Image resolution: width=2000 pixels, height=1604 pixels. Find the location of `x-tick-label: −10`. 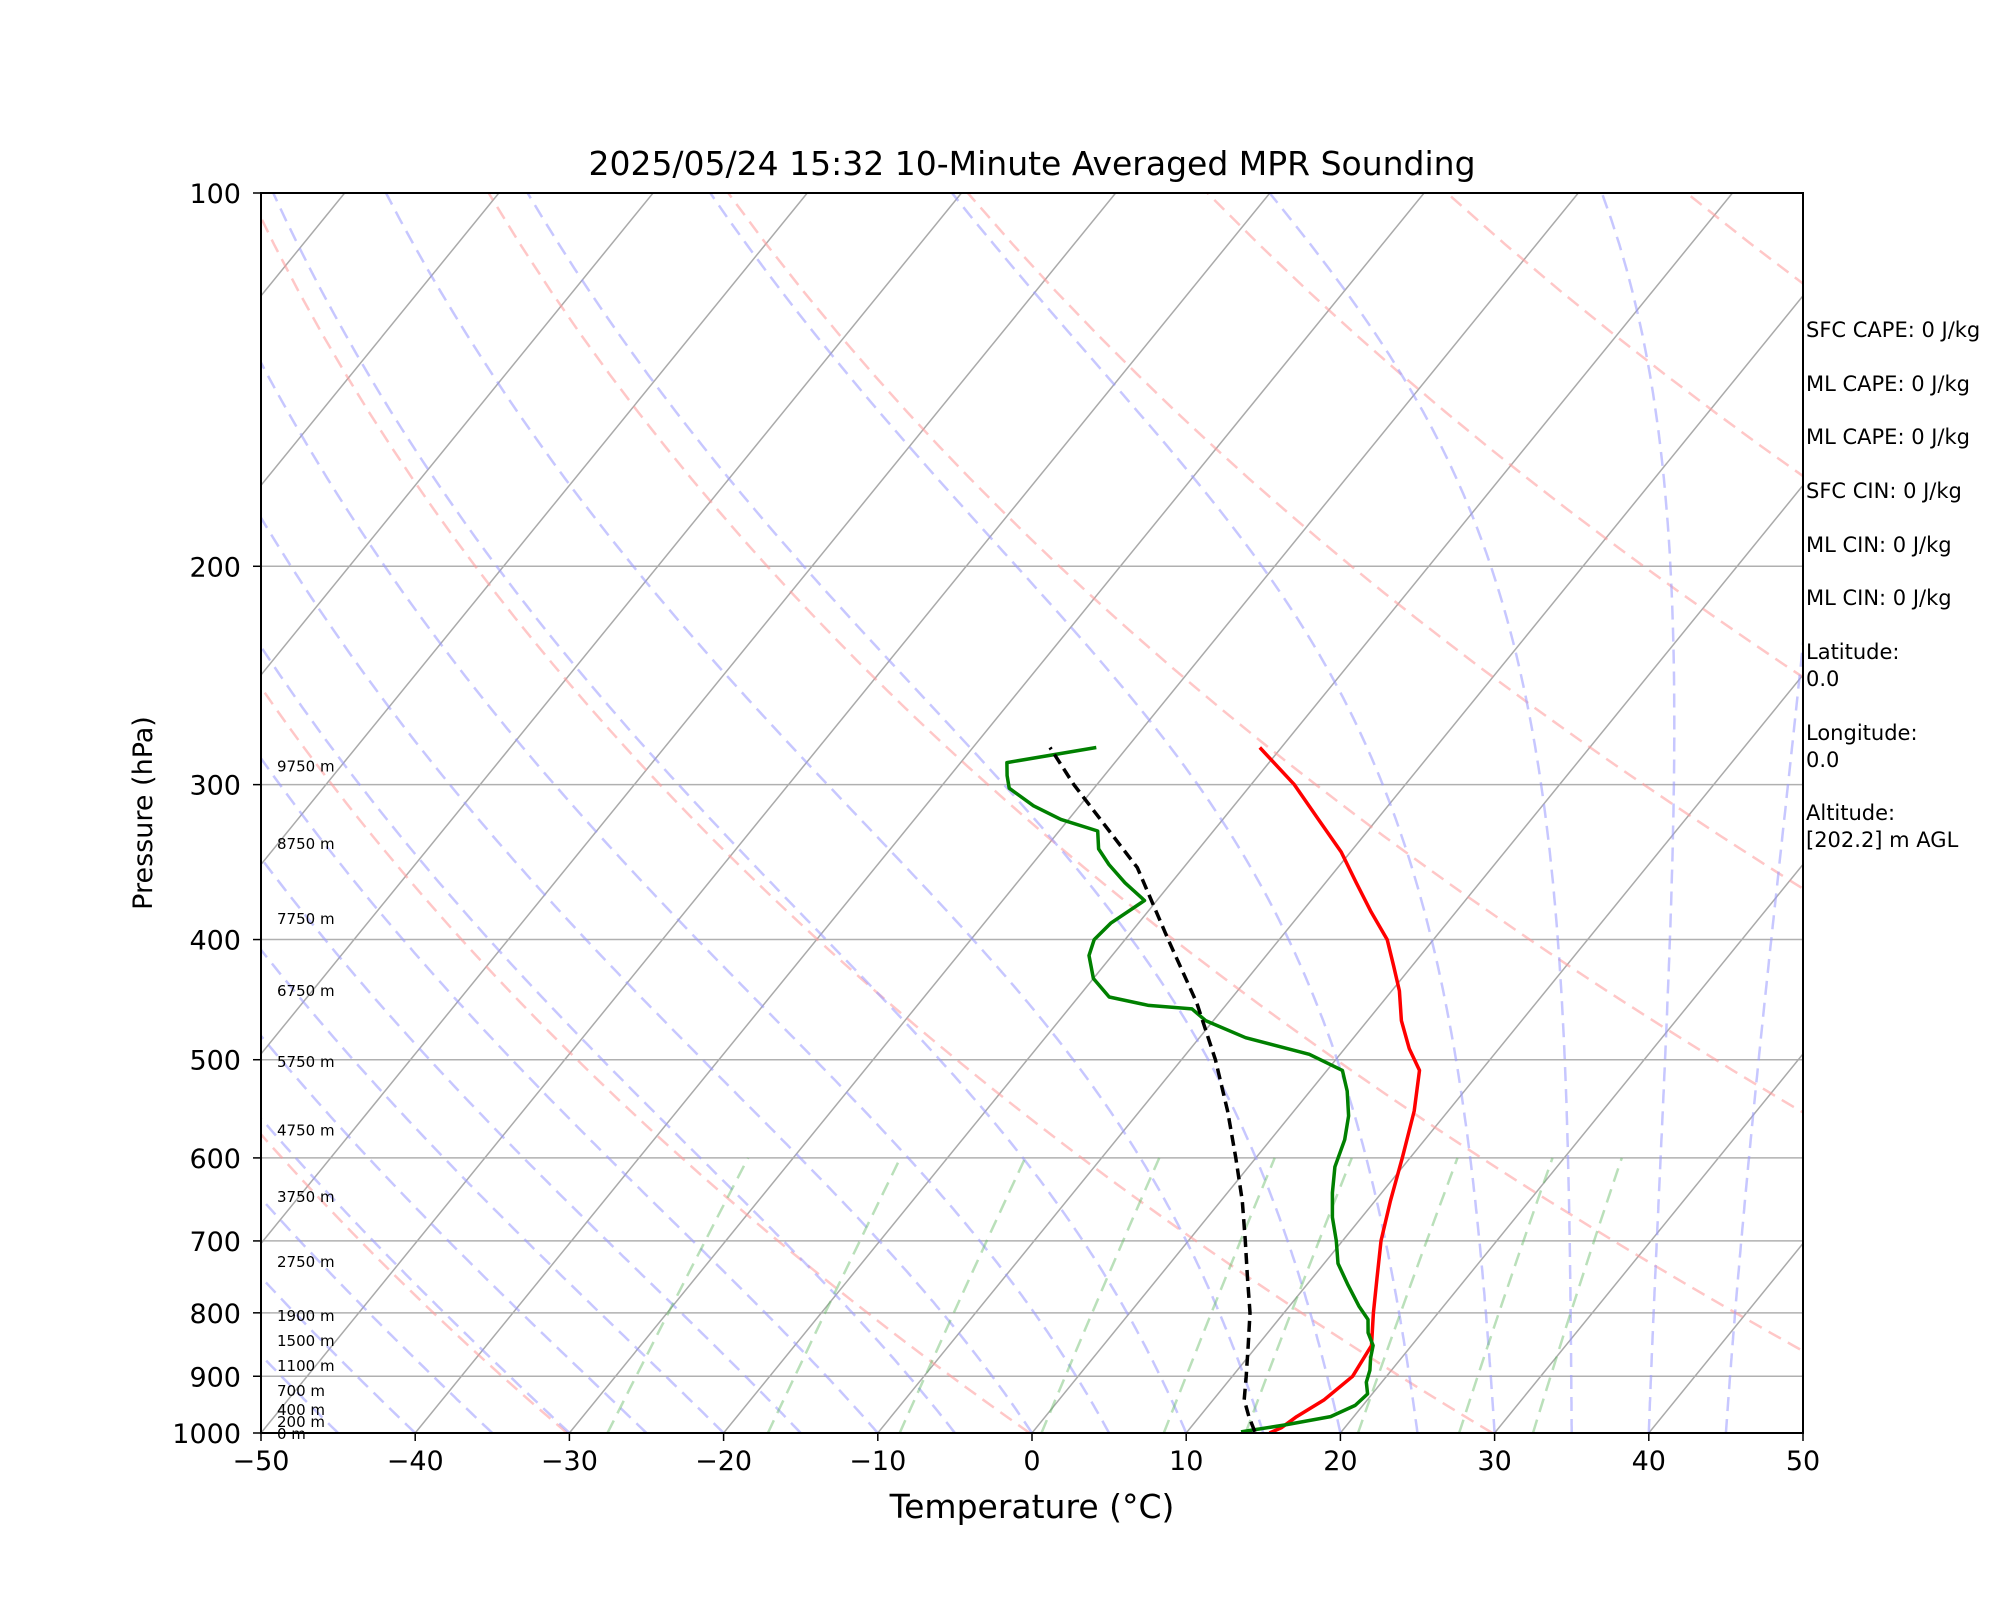

x-tick-label: −10 is located at coordinates (877, 1461).